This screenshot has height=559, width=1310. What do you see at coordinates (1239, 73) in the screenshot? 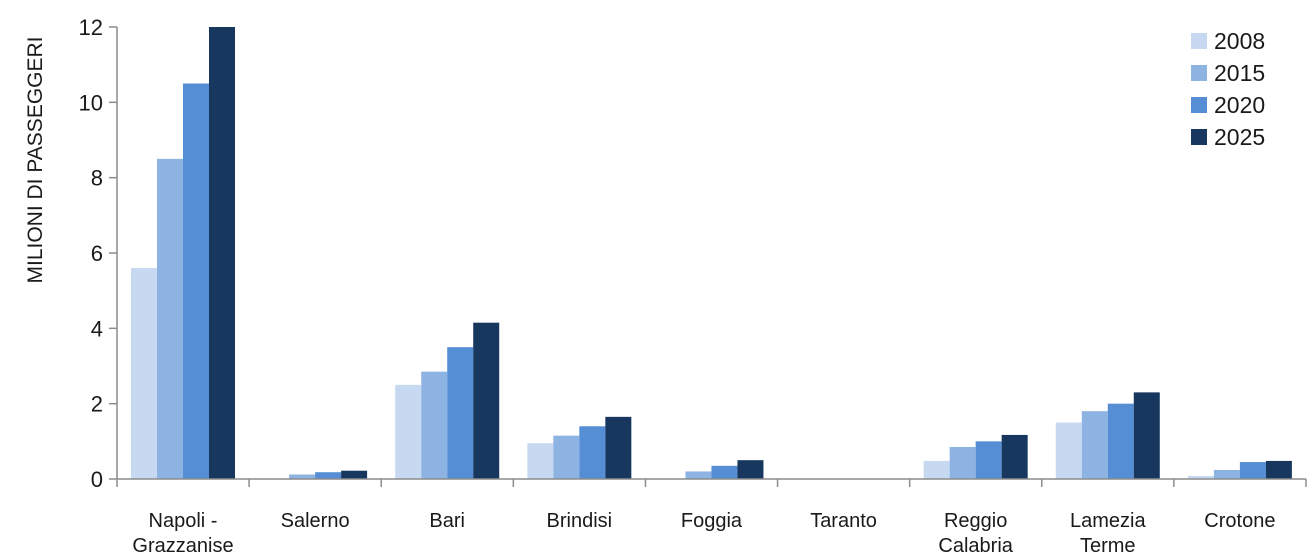
I see `legend-label-2015: 2015` at bounding box center [1239, 73].